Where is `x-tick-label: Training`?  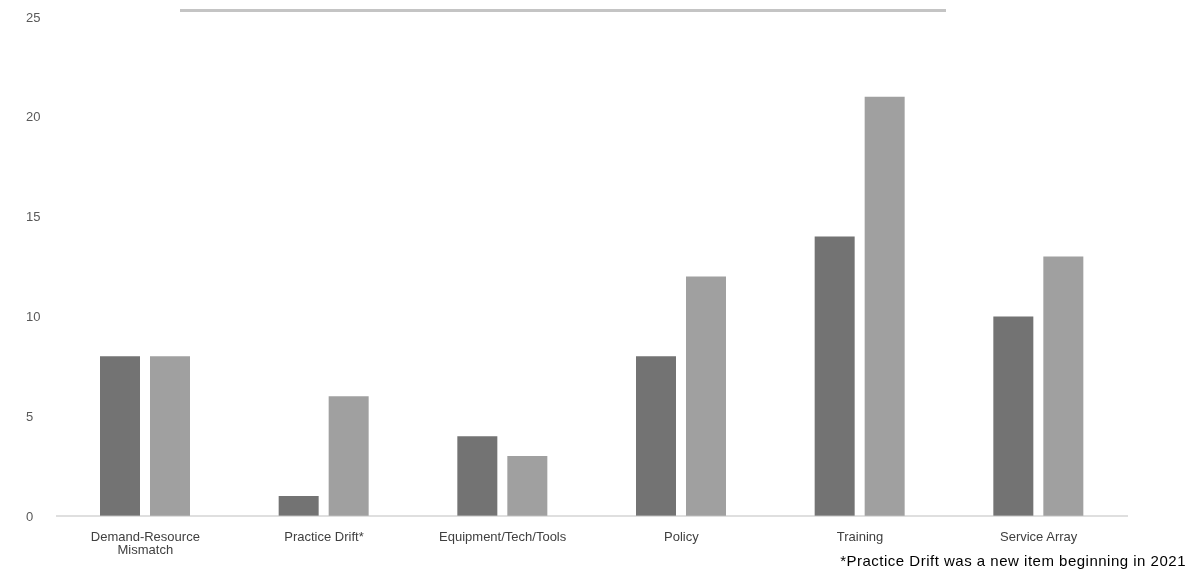
x-tick-label: Training is located at coordinates (860, 537).